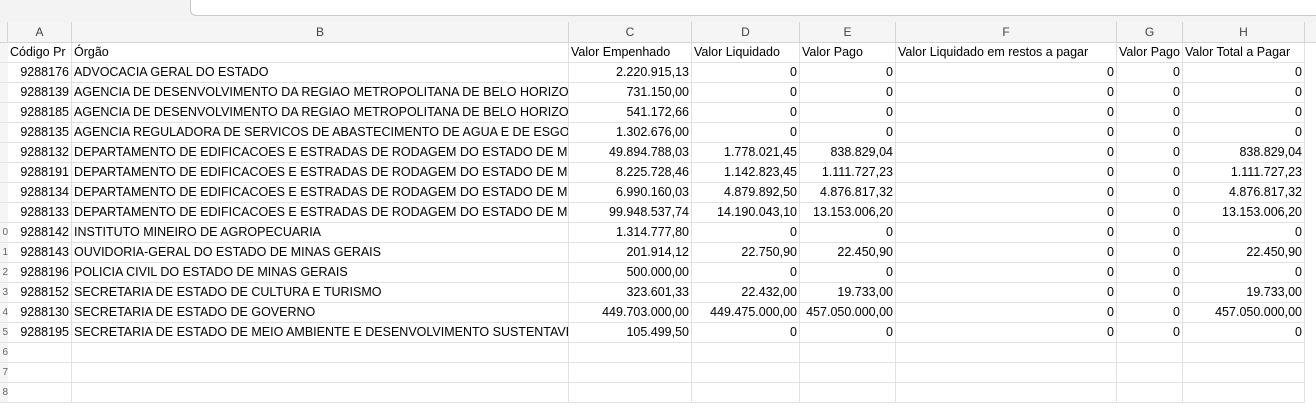  I want to click on table-cell: SECRETARIA DE ESTADO DE GOVERNO, so click(320, 313).